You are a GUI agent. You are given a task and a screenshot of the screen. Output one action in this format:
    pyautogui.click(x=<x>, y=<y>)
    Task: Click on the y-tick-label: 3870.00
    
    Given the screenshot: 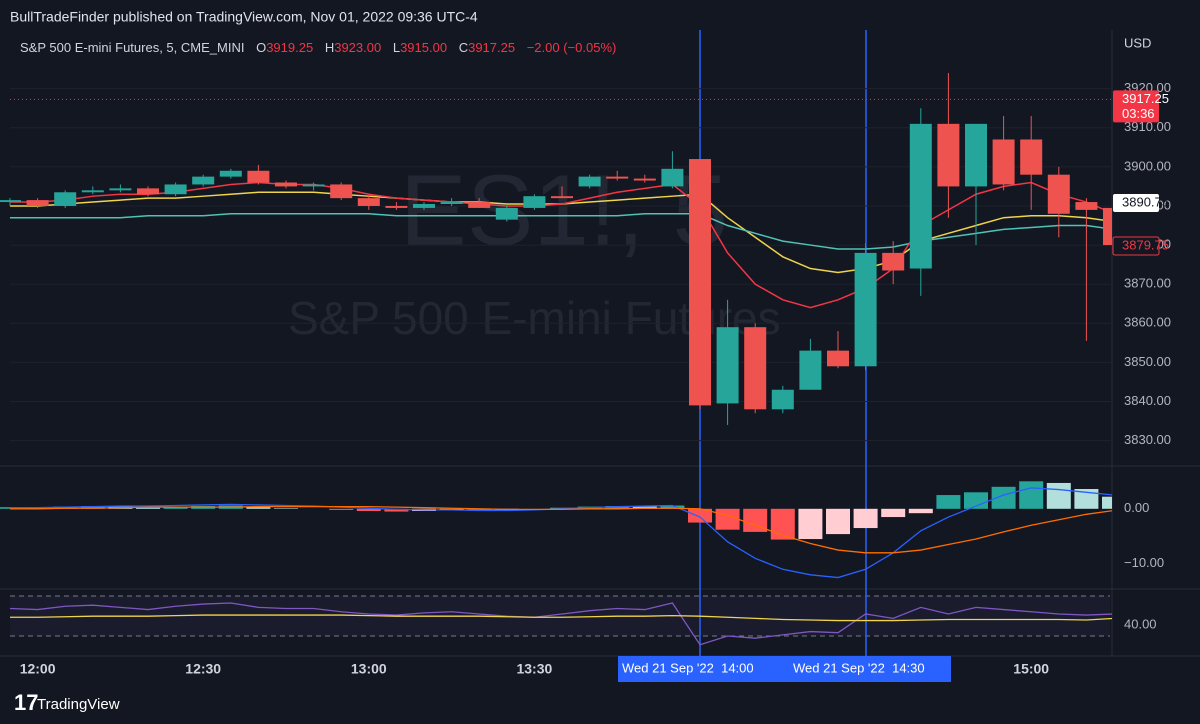 What is the action you would take?
    pyautogui.click(x=1147, y=283)
    